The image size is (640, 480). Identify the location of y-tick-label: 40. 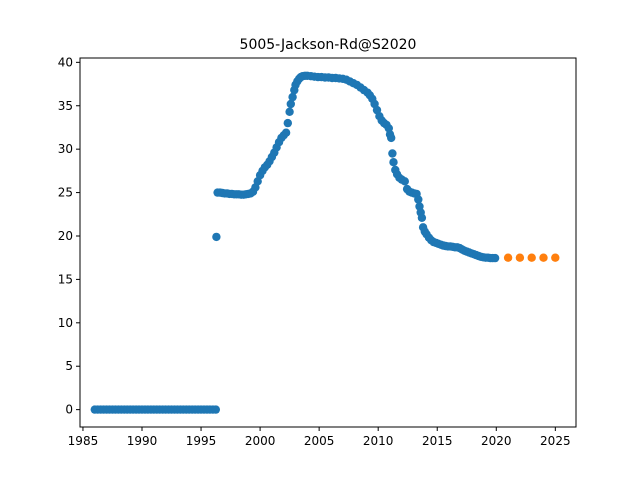
(65, 62).